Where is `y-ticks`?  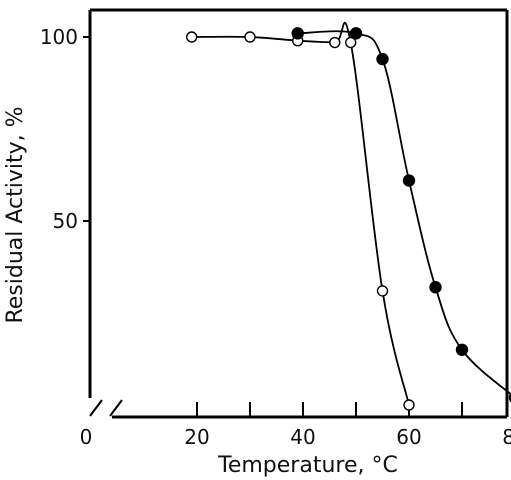 y-ticks is located at coordinates (86, 129).